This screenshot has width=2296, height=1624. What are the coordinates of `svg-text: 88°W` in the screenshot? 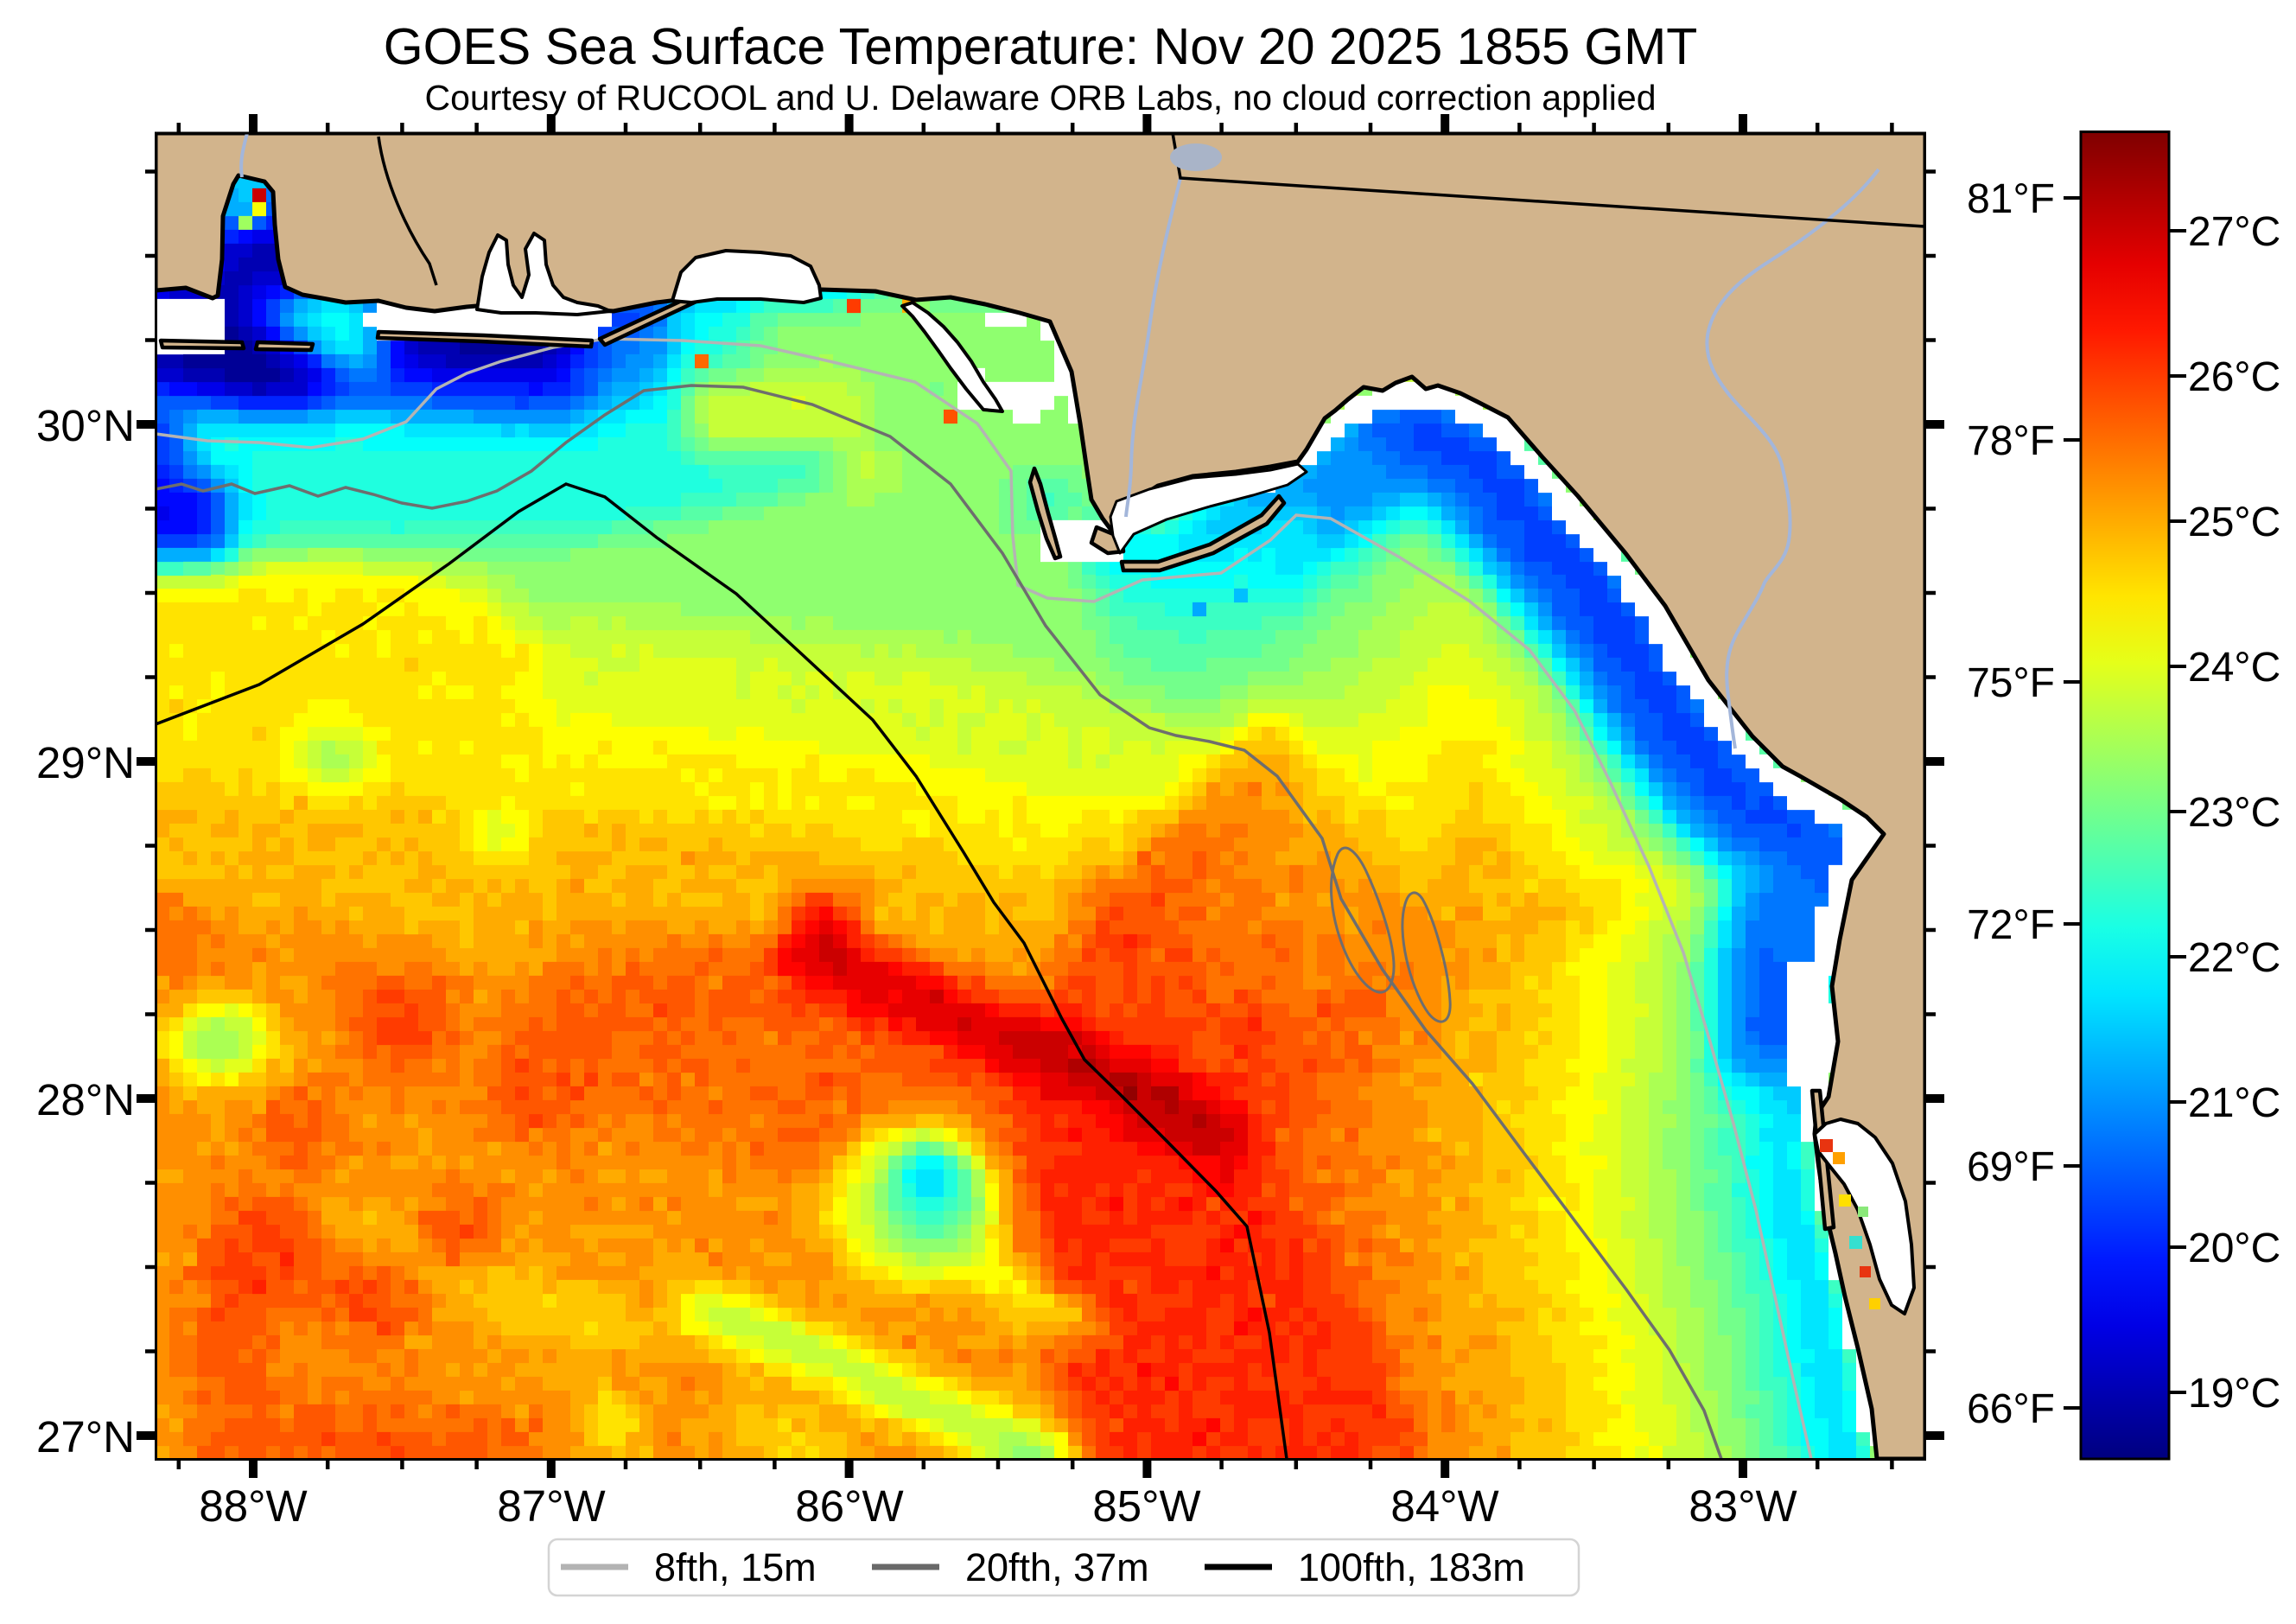 It's located at (253, 1506).